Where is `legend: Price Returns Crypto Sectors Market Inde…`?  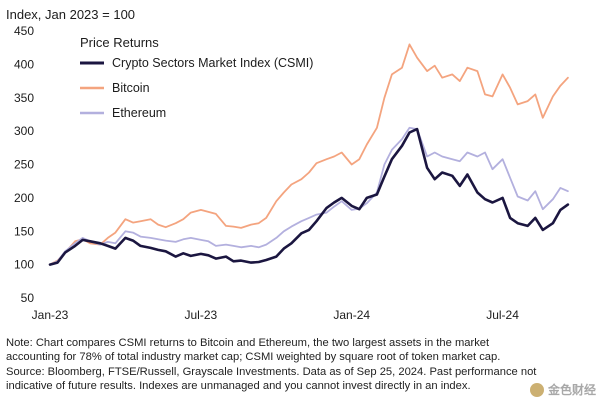 legend: Price Returns Crypto Sectors Market Inde… is located at coordinates (196, 77).